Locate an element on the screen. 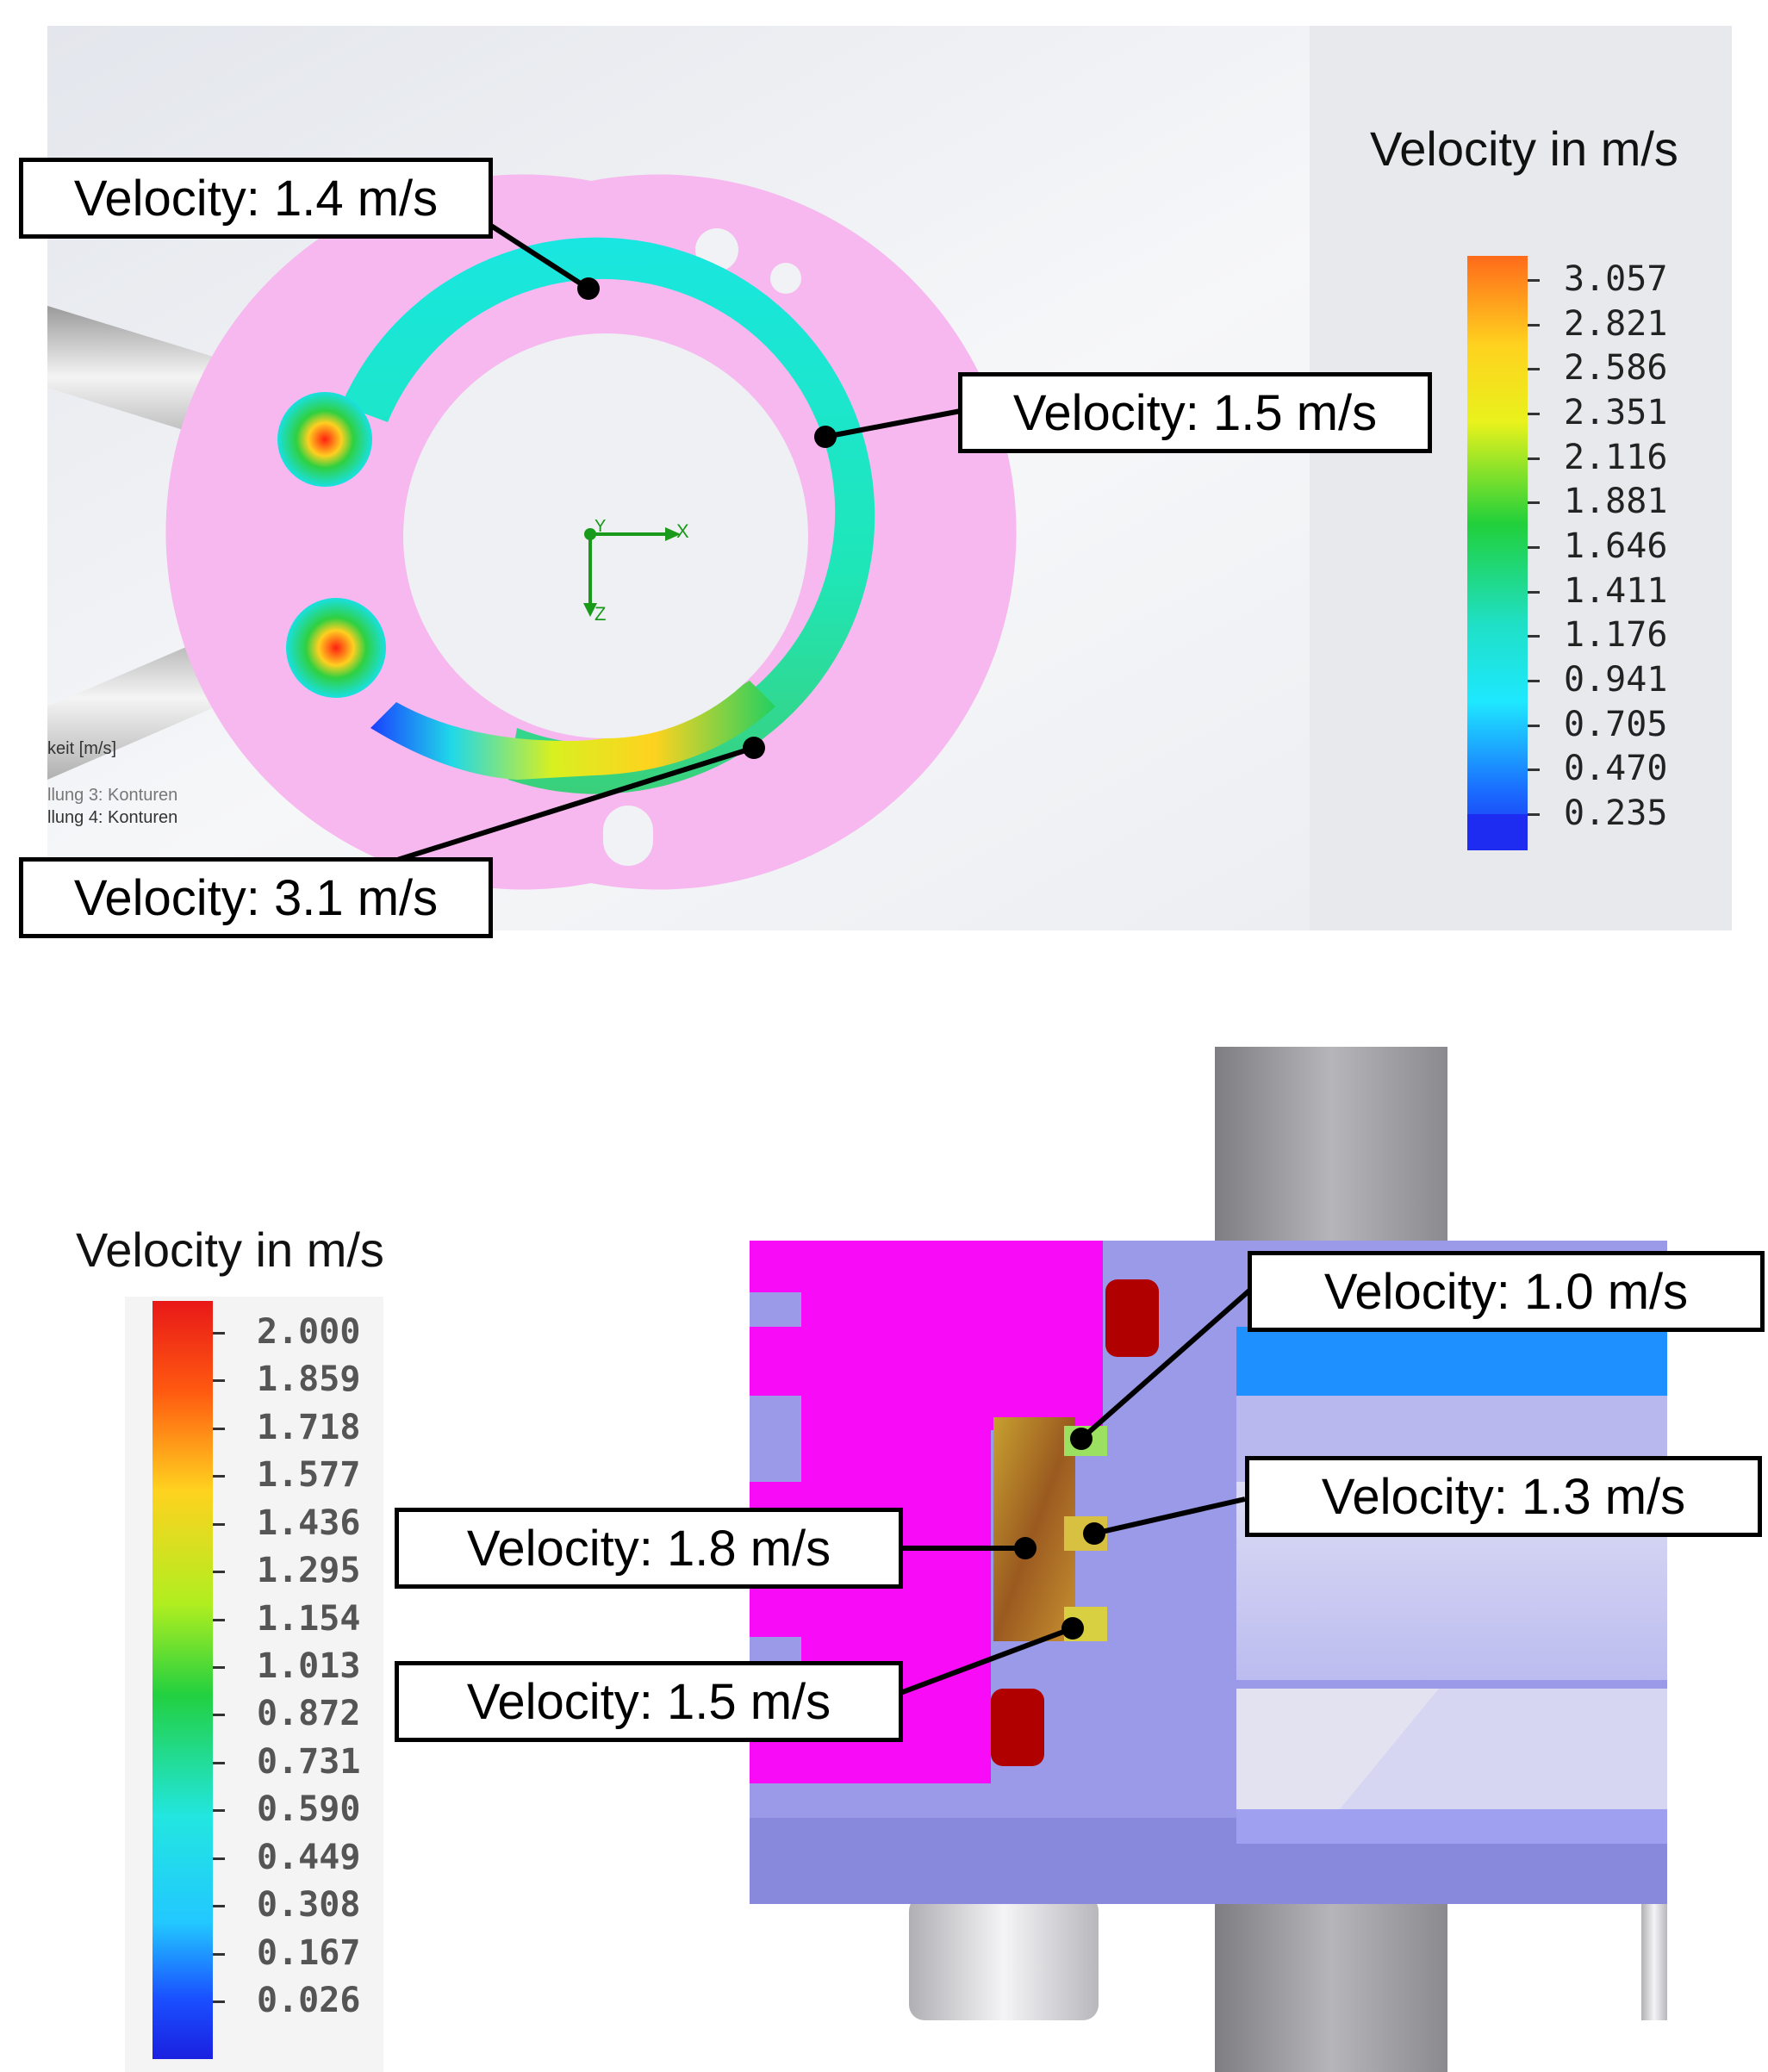 The height and width of the screenshot is (2072, 1768). callout-velocity-1-8: Velocity: 1.8 m/s is located at coordinates (649, 1549).